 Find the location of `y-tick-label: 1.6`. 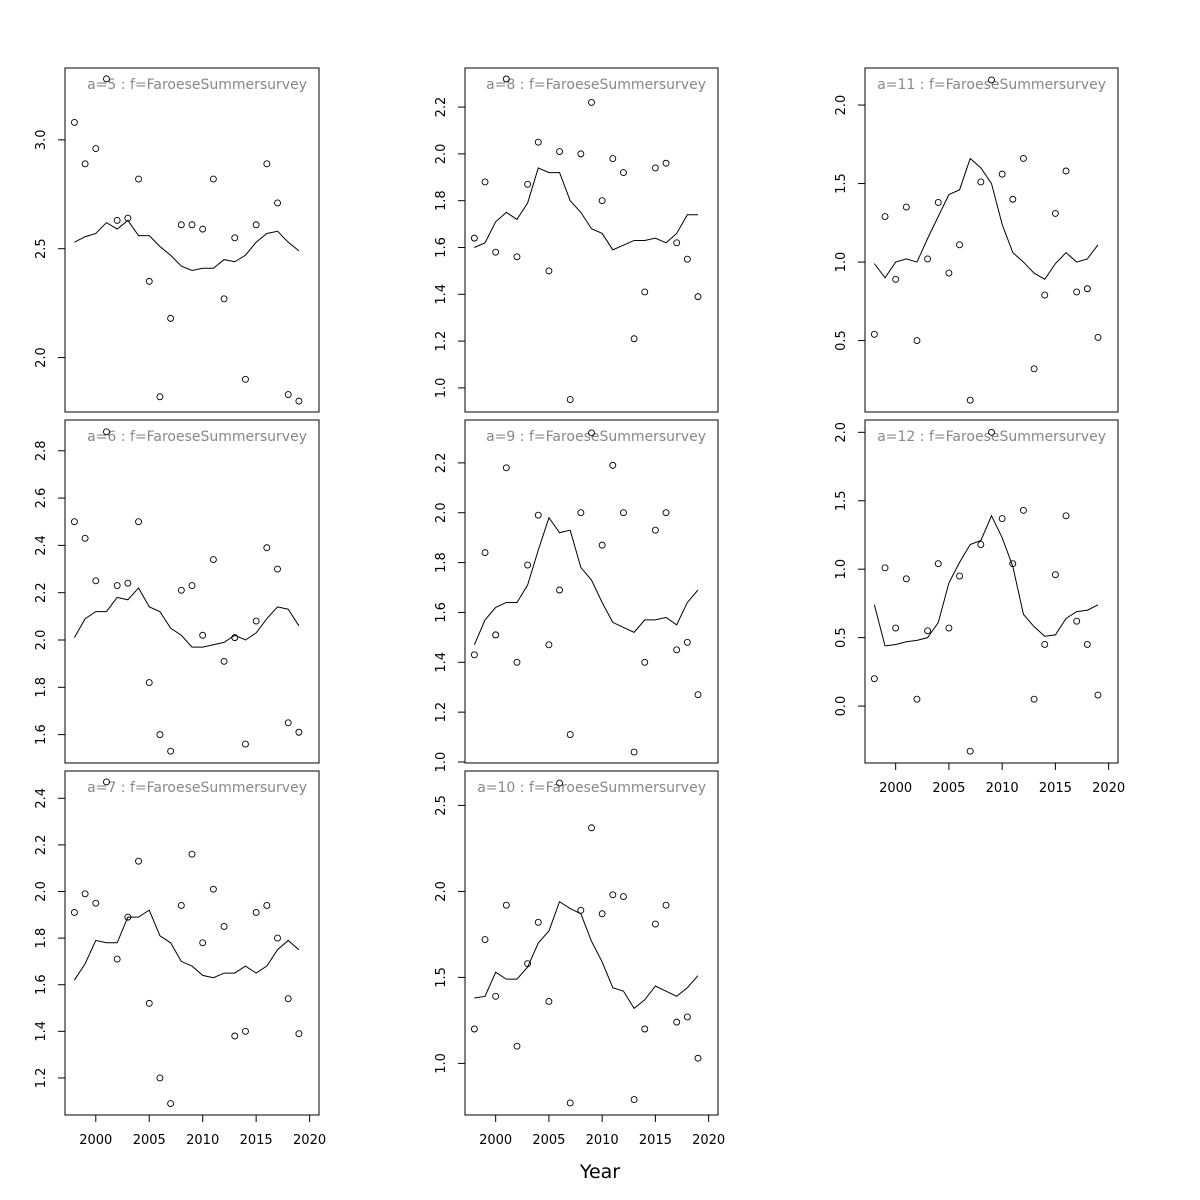

y-tick-label: 1.6 is located at coordinates (41, 734).